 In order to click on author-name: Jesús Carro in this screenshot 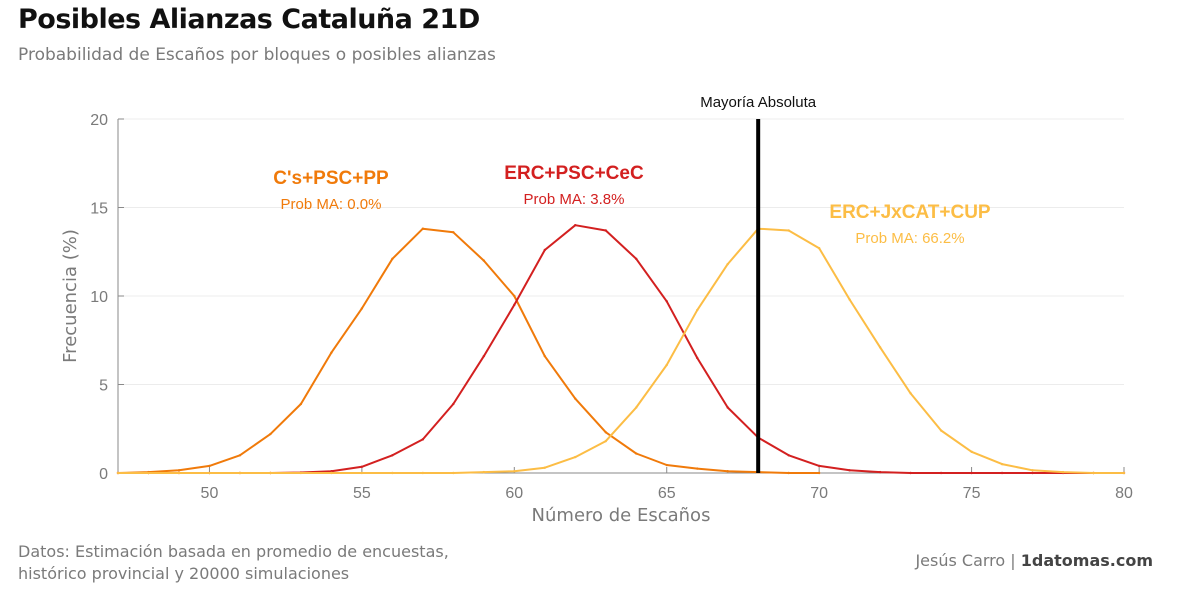, I will do `click(960, 560)`.